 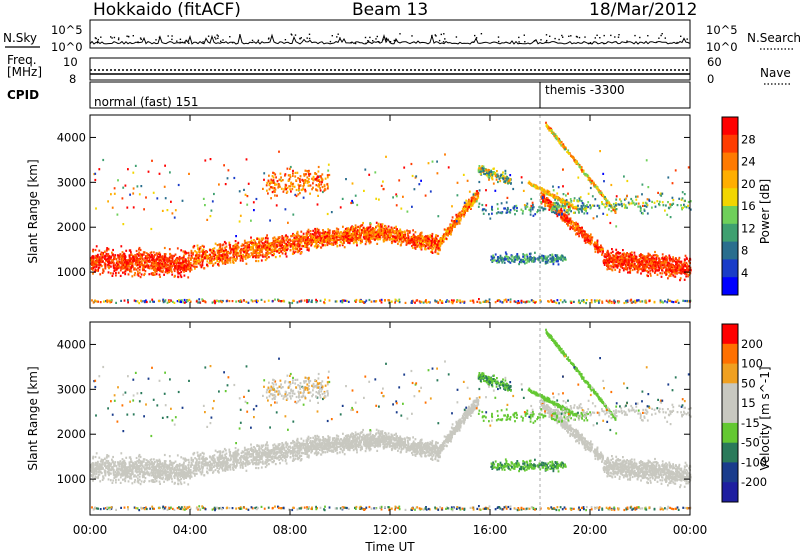 I want to click on noise-right-tick-bottom: 10^0, so click(x=722, y=47).